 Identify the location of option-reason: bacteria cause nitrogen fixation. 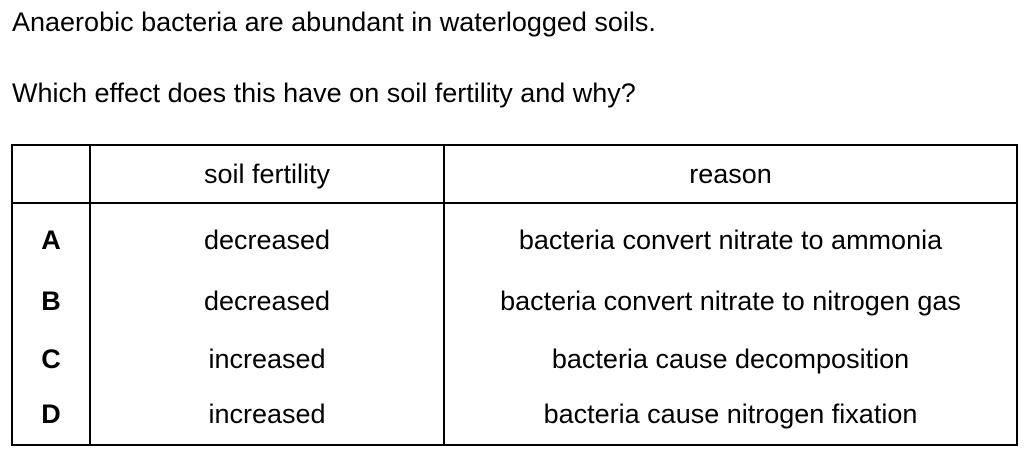
(730, 416).